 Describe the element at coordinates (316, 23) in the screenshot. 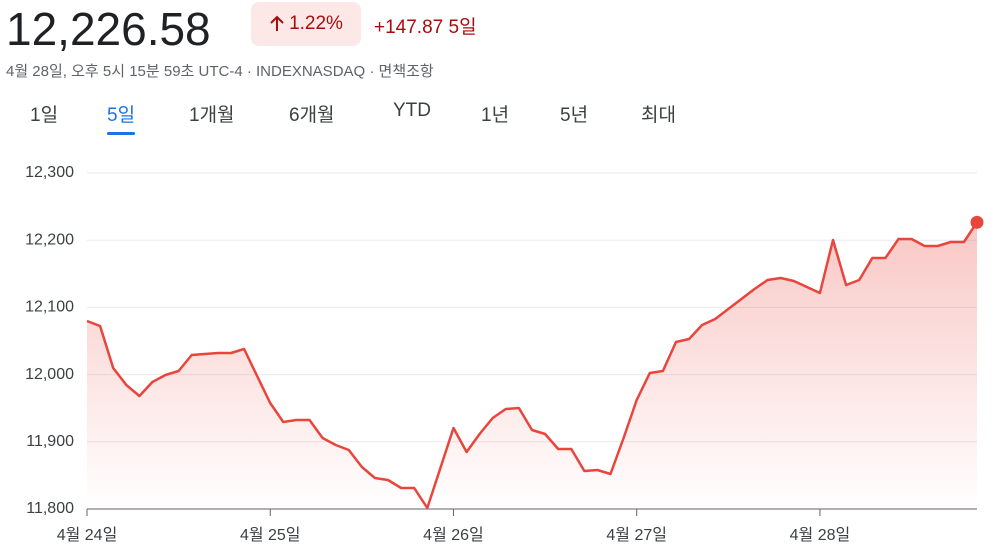

I see `change-percent: 1.22%` at that location.